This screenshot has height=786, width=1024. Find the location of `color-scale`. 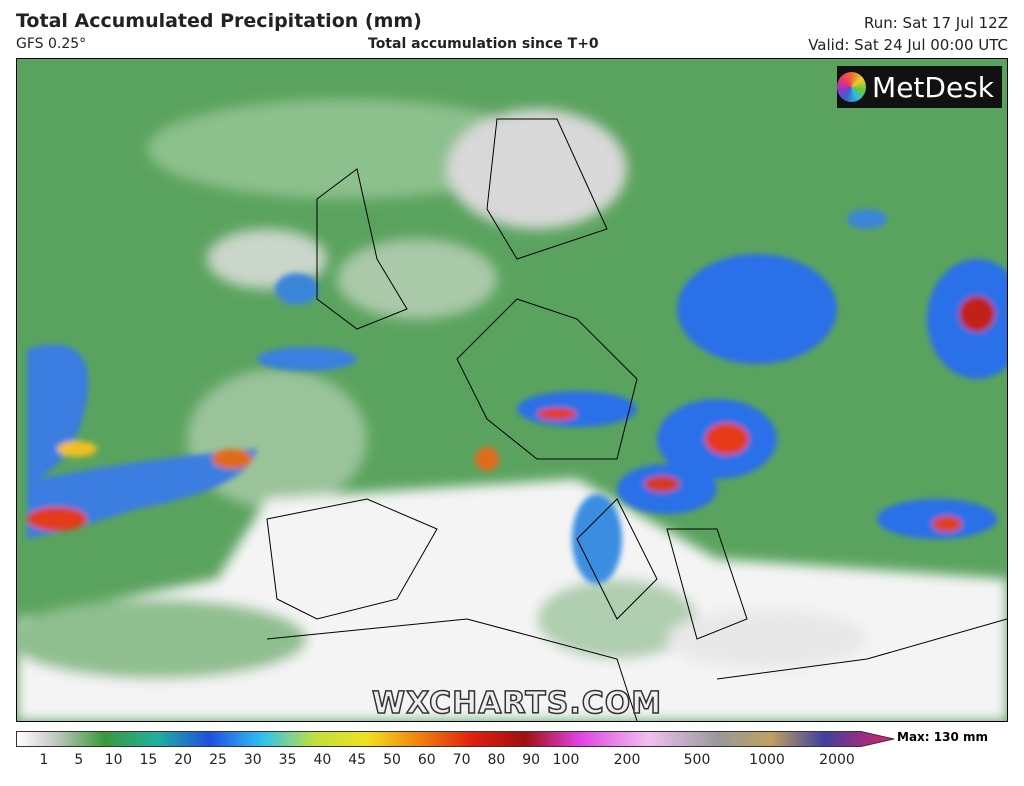

color-scale is located at coordinates (455, 739).